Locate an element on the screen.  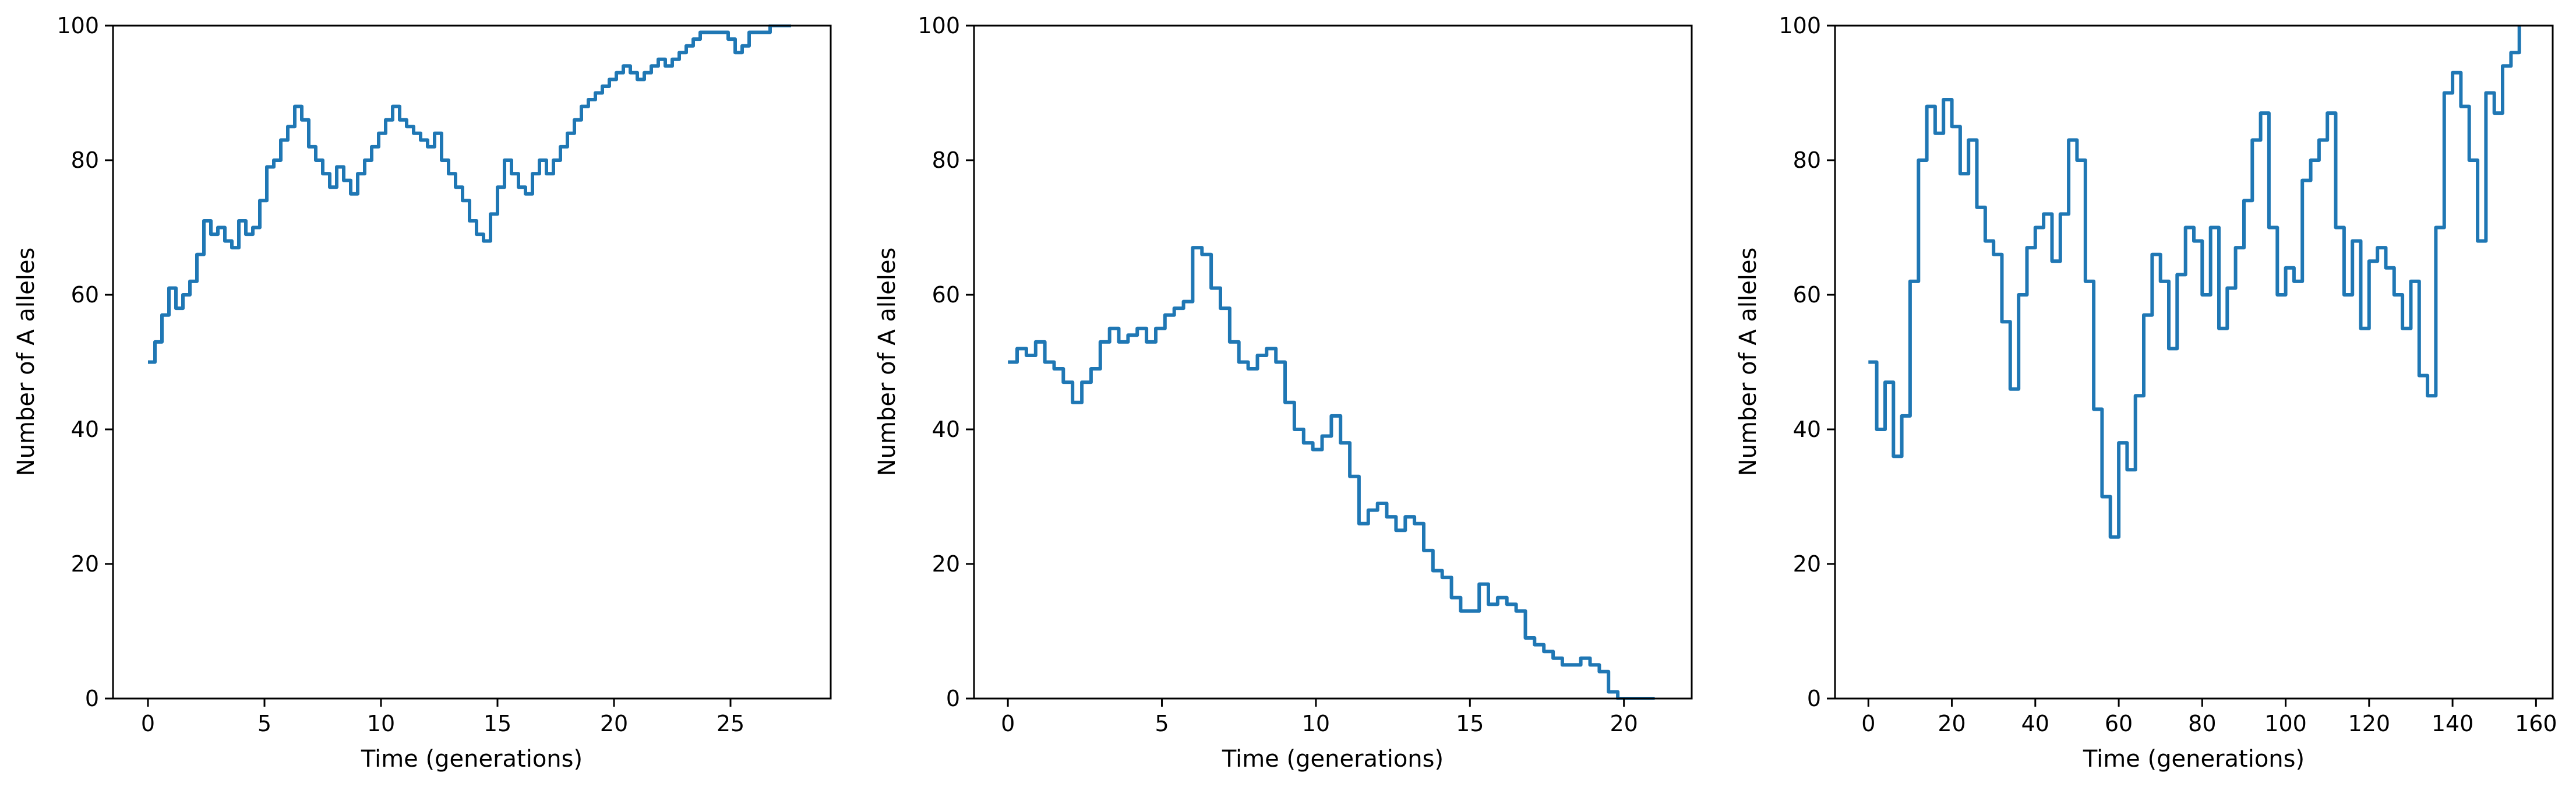
x-tick-label: 100 is located at coordinates (2285, 723).